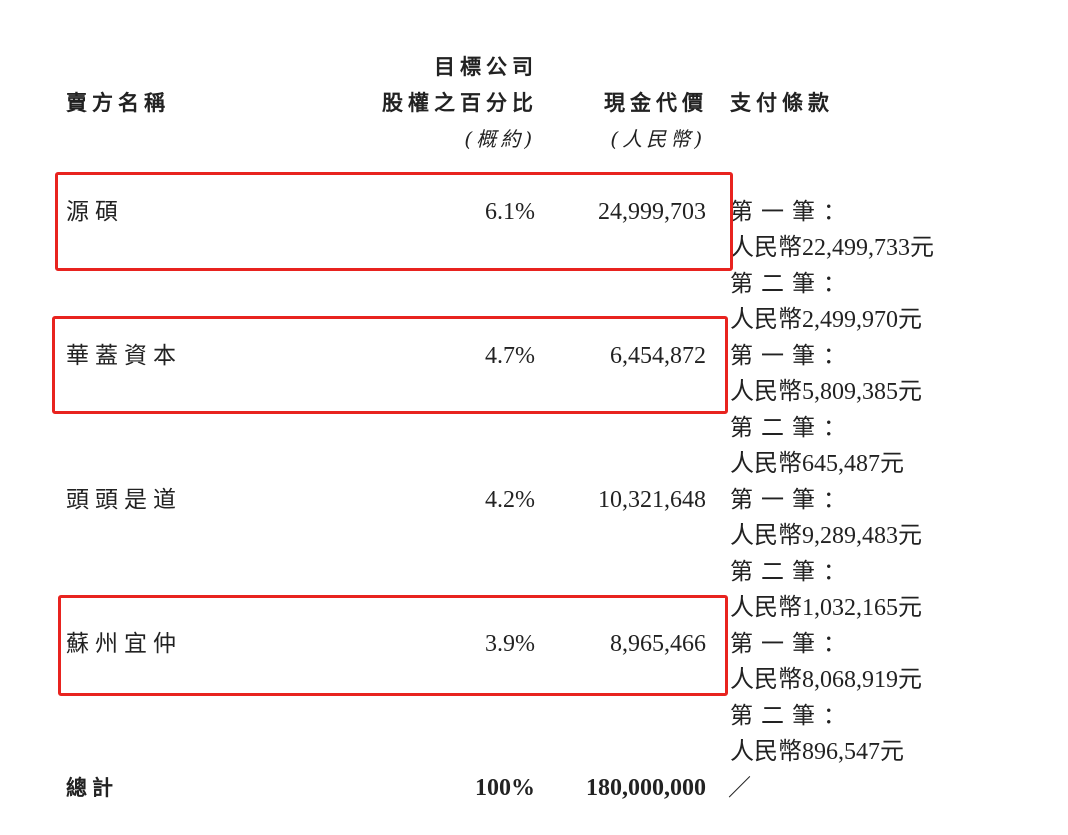 The image size is (1068, 835). I want to click on total-payment: ／, so click(739, 788).